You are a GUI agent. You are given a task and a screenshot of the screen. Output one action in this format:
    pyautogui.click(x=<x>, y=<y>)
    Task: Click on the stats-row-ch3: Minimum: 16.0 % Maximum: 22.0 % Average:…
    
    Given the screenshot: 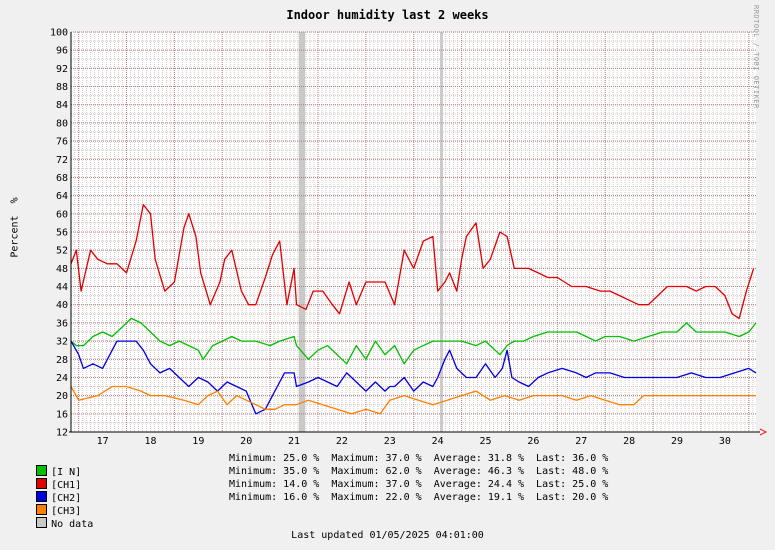 What is the action you would take?
    pyautogui.click(x=419, y=497)
    